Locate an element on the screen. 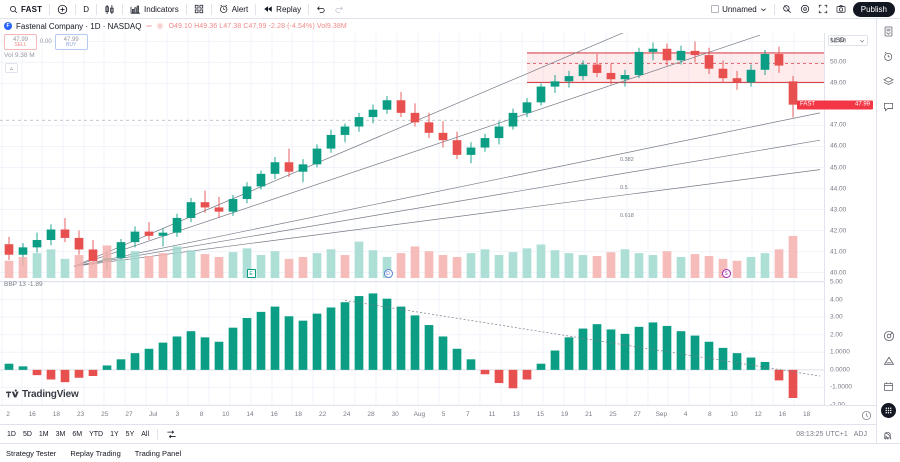  publish-button: Publish is located at coordinates (873, 9).